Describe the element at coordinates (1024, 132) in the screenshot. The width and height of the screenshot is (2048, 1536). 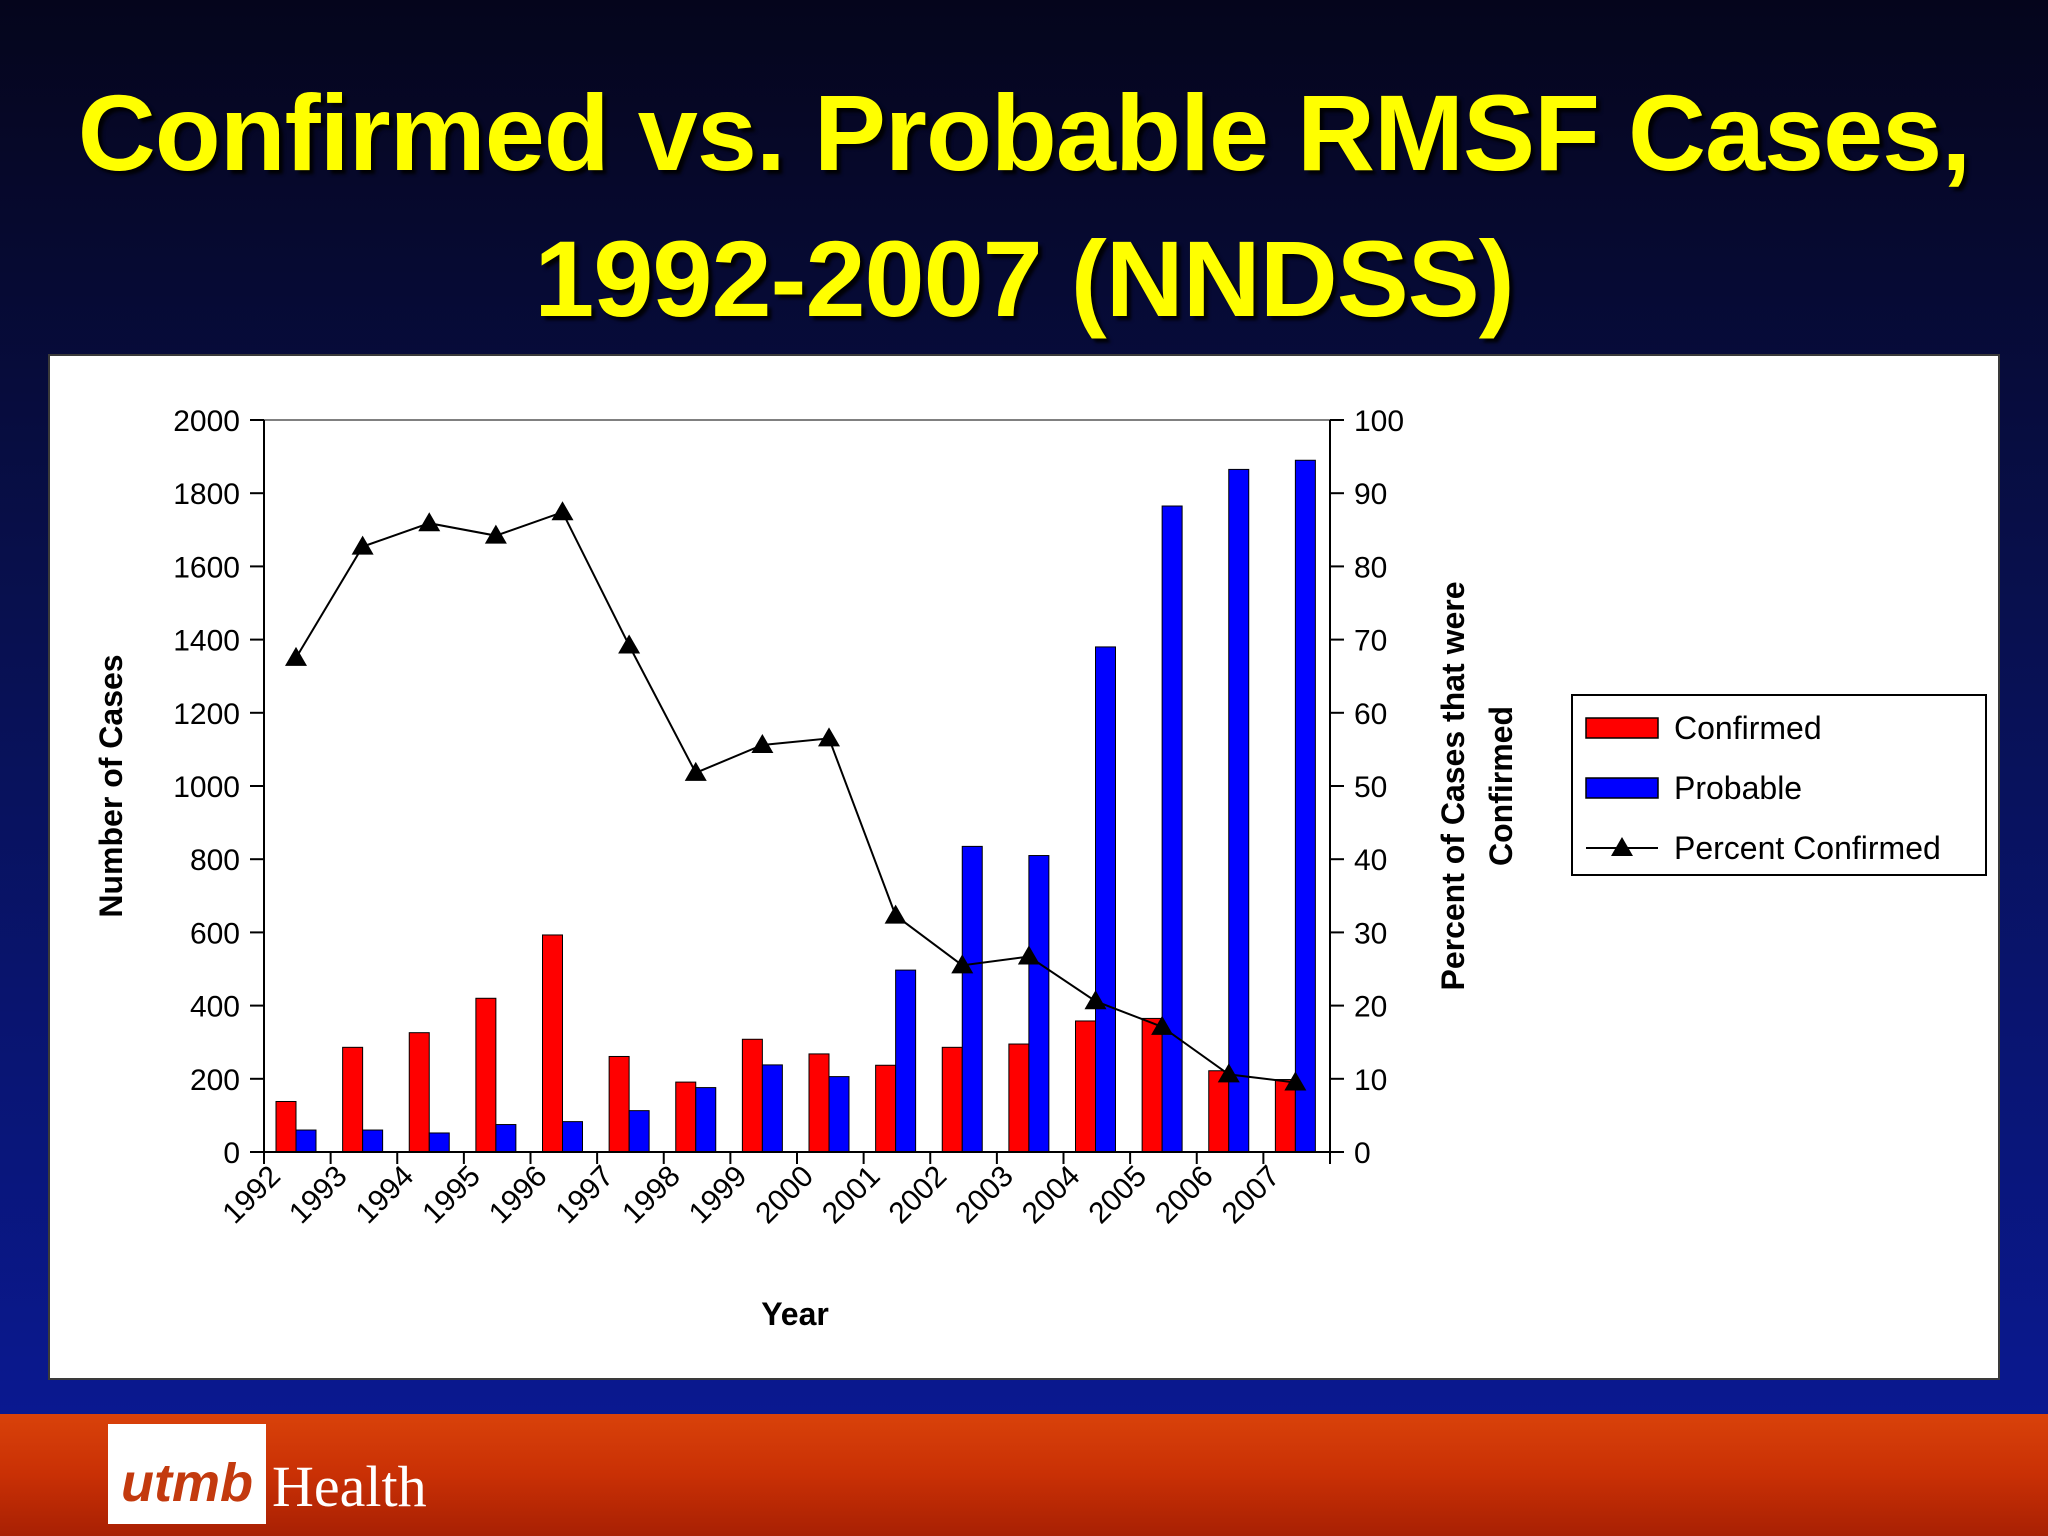
I see `slide-title-line-1: Confirmed vs. Probable RMSF Cases,` at that location.